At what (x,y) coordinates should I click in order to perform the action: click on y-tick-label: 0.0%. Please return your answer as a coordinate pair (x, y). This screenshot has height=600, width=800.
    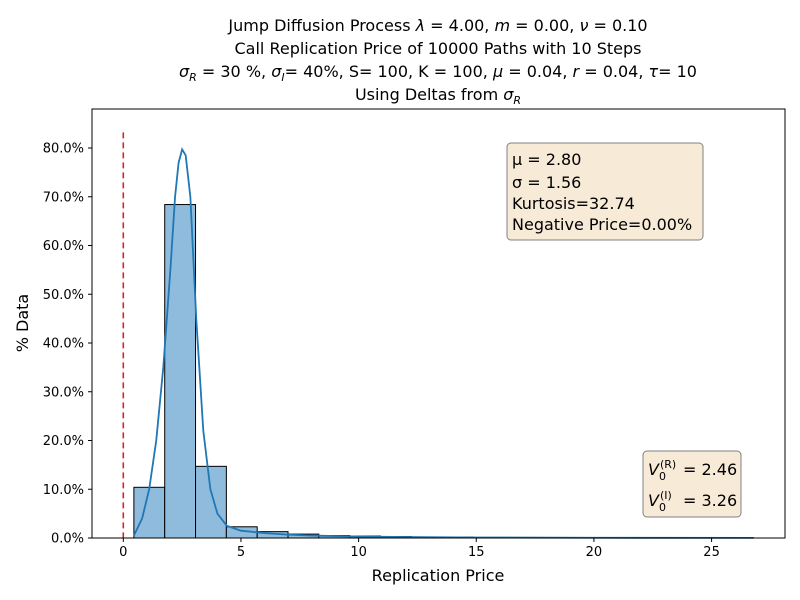
    Looking at the image, I should click on (67, 539).